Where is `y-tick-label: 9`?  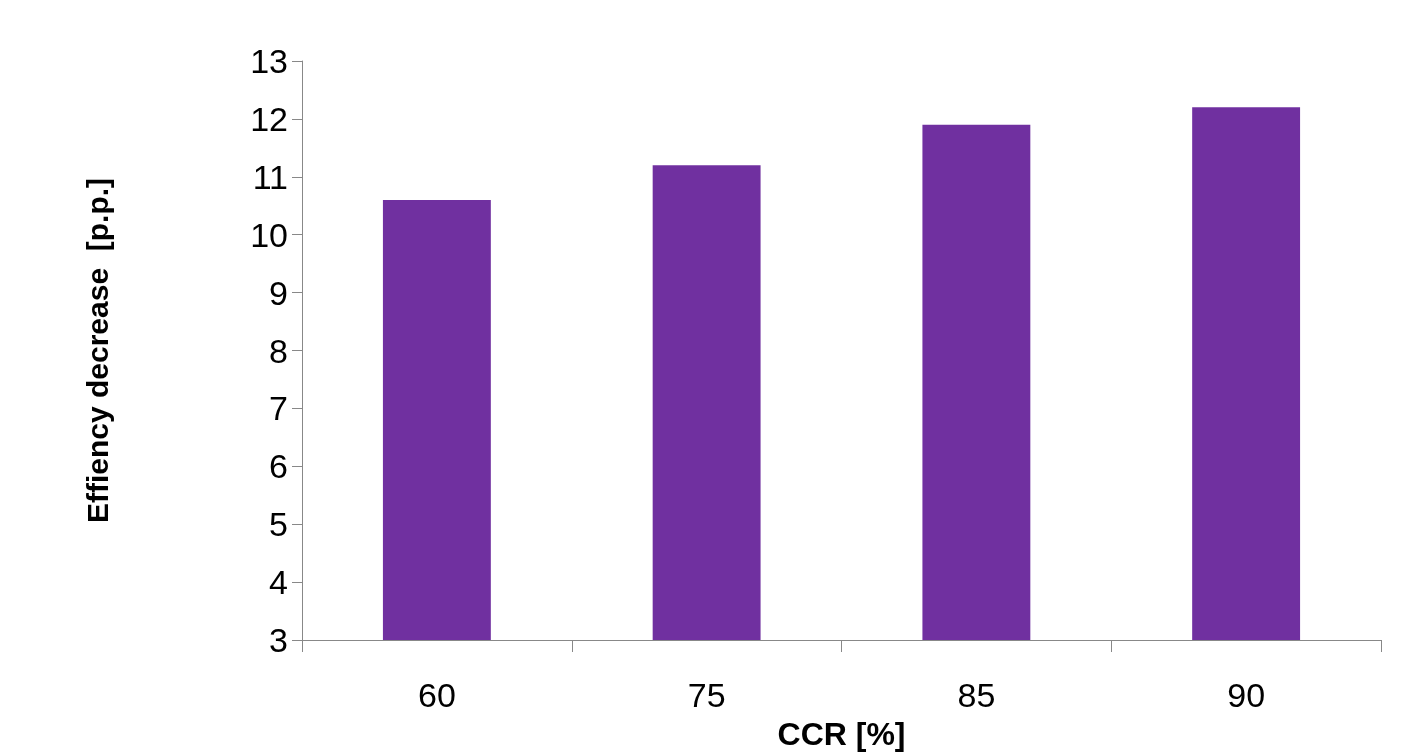 y-tick-label: 9 is located at coordinates (278, 292).